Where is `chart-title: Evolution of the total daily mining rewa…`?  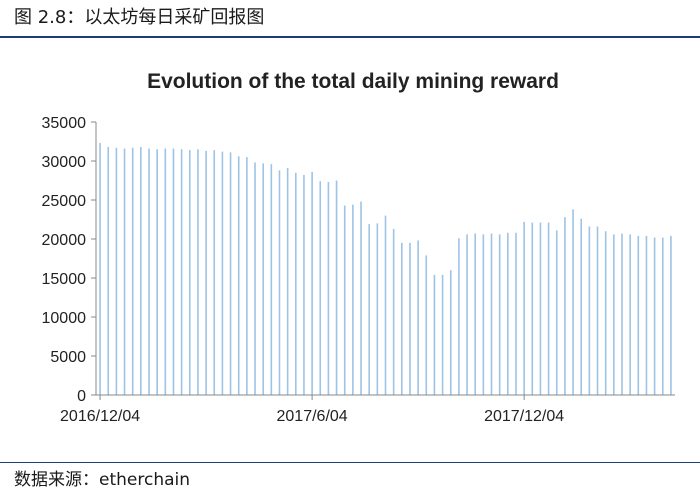 chart-title: Evolution of the total daily mining rewa… is located at coordinates (353, 81).